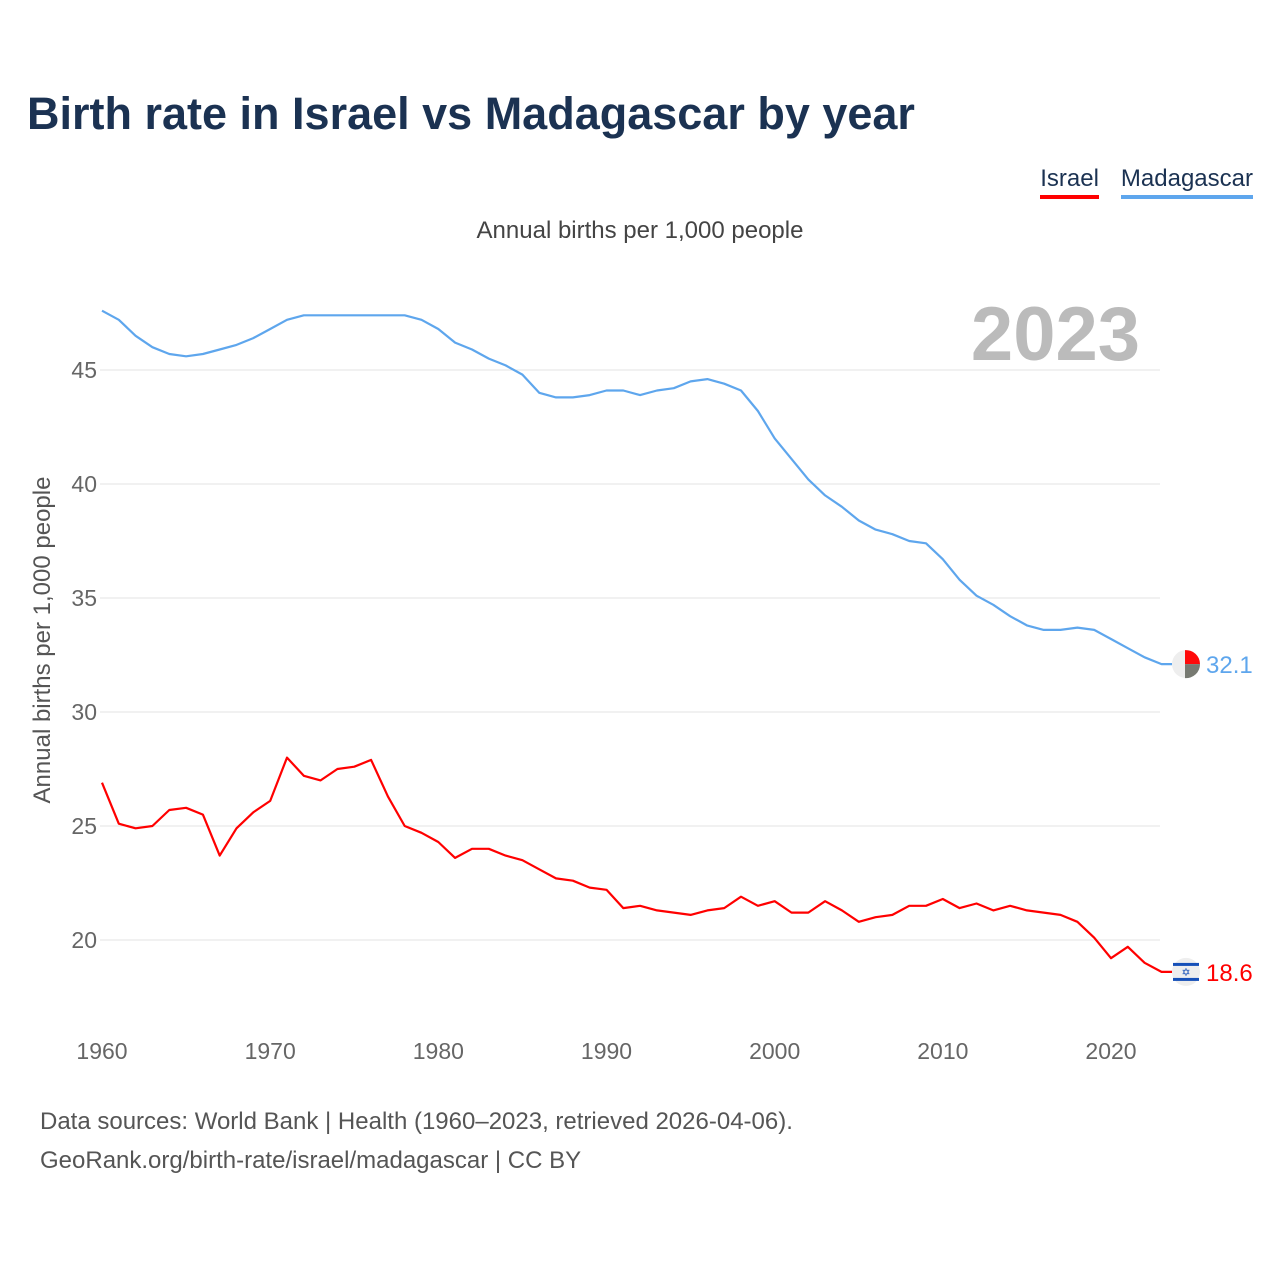 This screenshot has width=1280, height=1280. I want to click on end-value-label: 32.1, so click(1229, 665).